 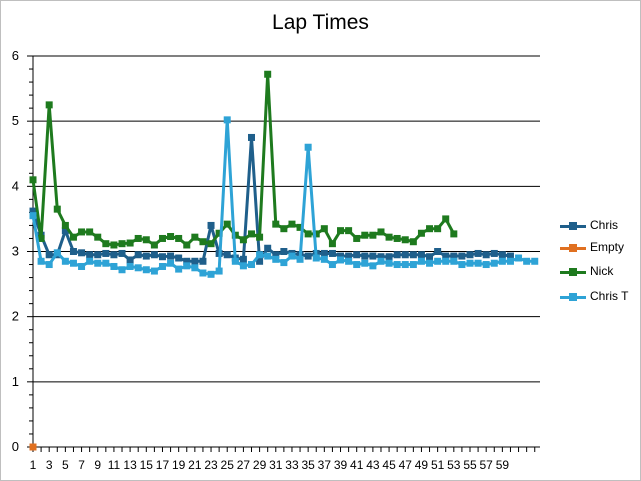 What do you see at coordinates (114, 465) in the screenshot?
I see `x-tick-label: 11` at bounding box center [114, 465].